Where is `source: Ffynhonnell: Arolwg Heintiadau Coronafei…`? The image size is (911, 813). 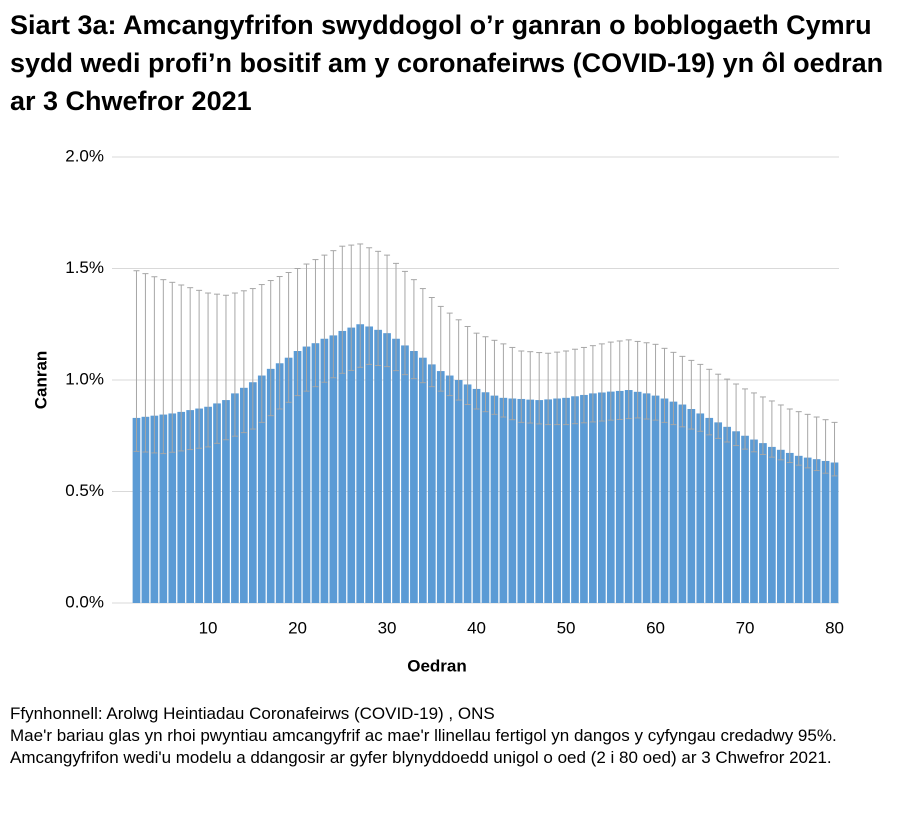
source: Ffynhonnell: Arolwg Heintiadau Coronafei… is located at coordinates (252, 713).